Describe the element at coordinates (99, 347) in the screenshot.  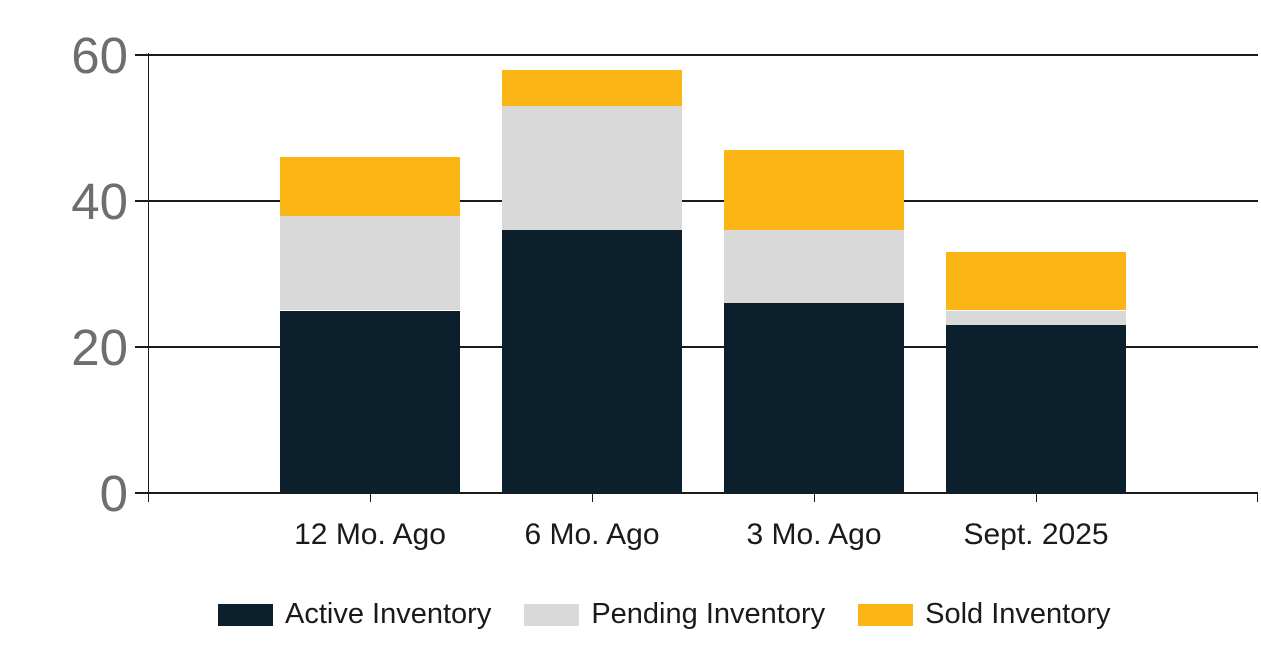
I see `y-axis-tick-label: 20` at that location.